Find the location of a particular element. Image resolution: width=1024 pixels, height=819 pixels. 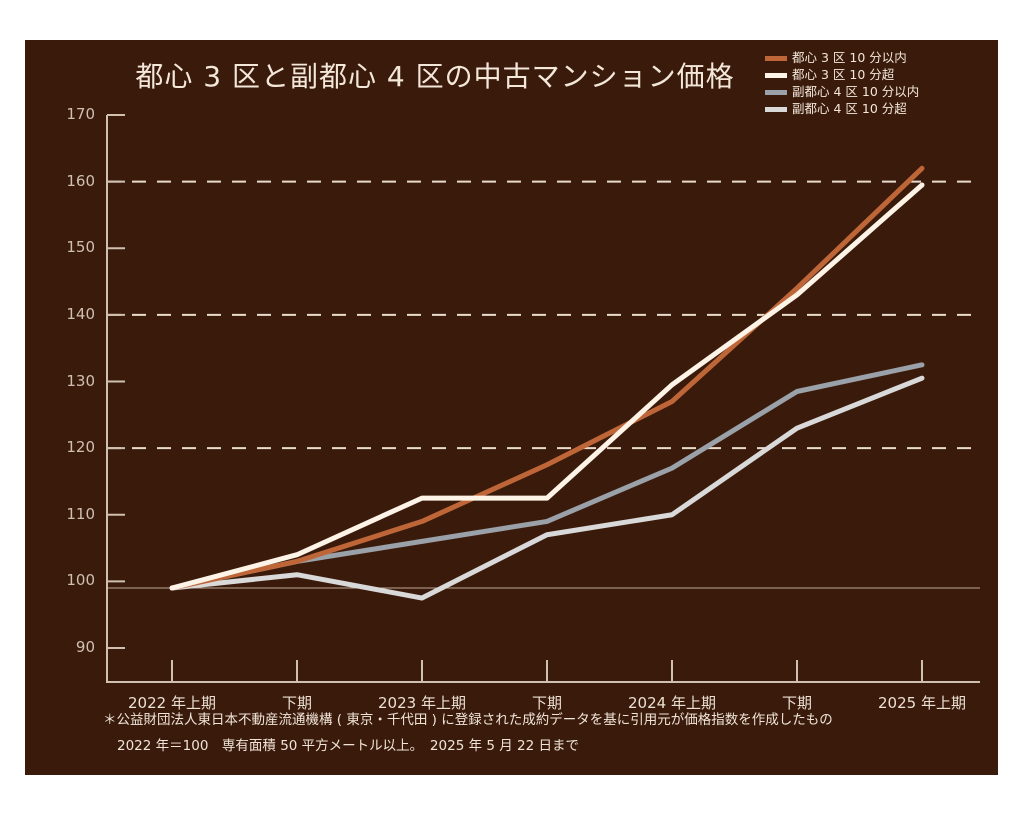

legend-item: 副都心 4 区 10 分以内 is located at coordinates (880, 92).